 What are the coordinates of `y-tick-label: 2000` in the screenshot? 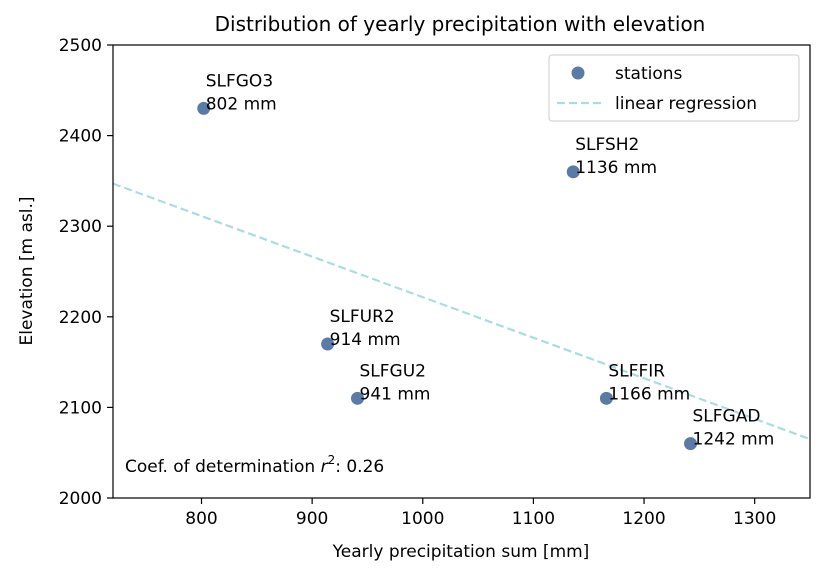 It's located at (80, 499).